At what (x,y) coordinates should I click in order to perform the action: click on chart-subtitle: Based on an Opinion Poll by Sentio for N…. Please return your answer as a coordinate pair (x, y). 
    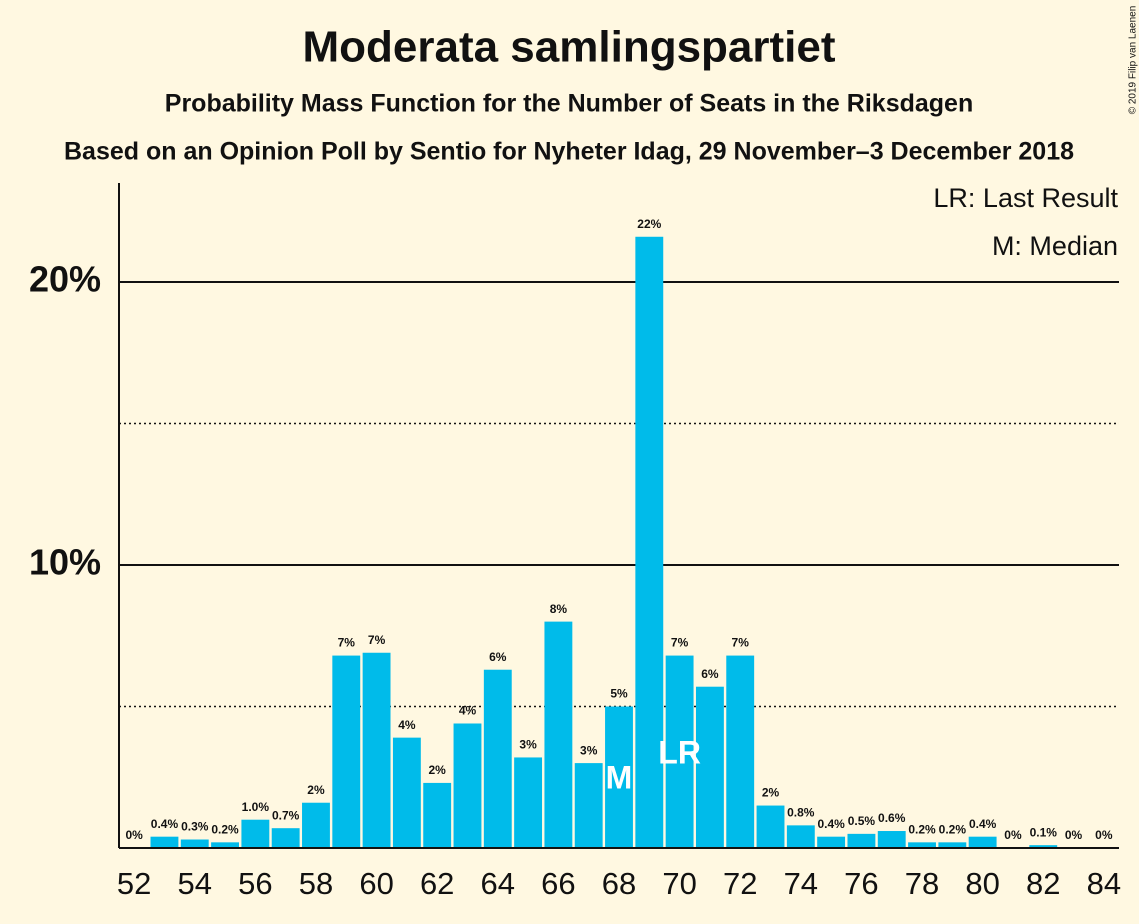
    Looking at the image, I should click on (569, 152).